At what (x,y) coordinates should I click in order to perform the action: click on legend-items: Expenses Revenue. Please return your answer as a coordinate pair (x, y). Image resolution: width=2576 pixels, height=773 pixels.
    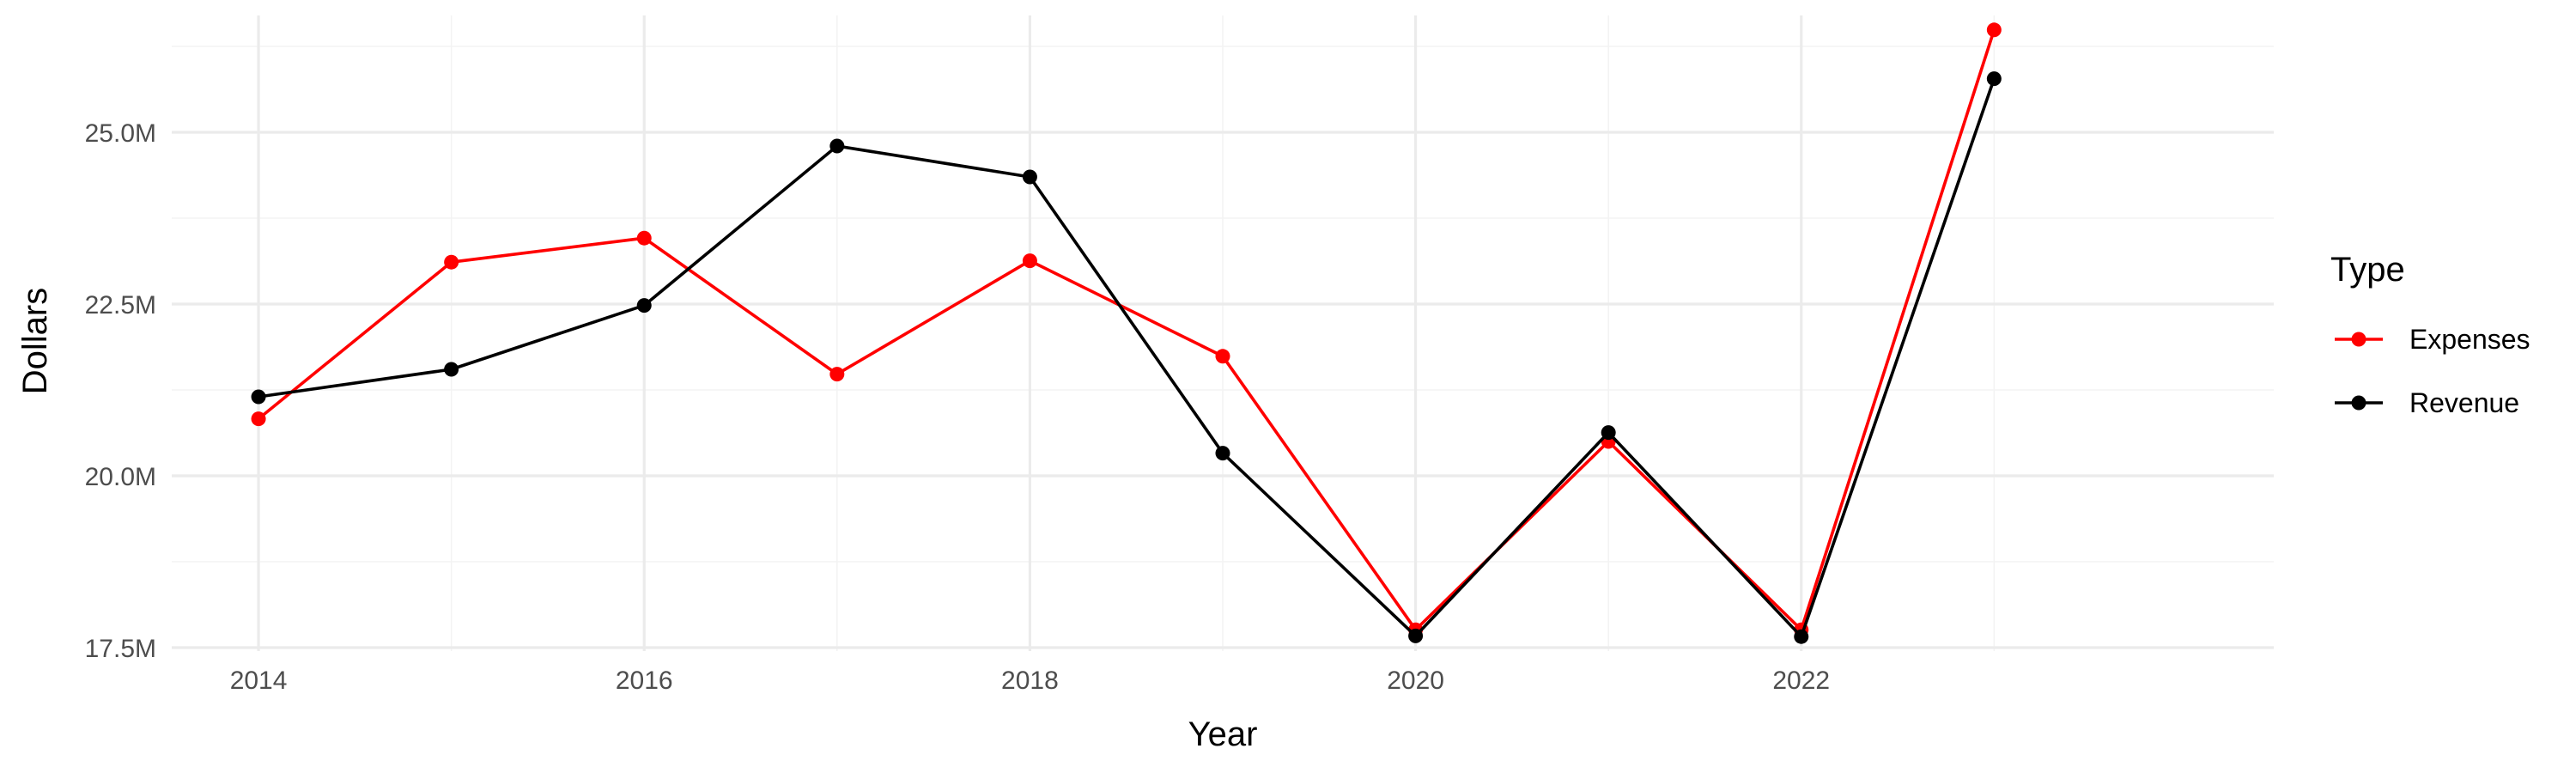
    Looking at the image, I should click on (2433, 371).